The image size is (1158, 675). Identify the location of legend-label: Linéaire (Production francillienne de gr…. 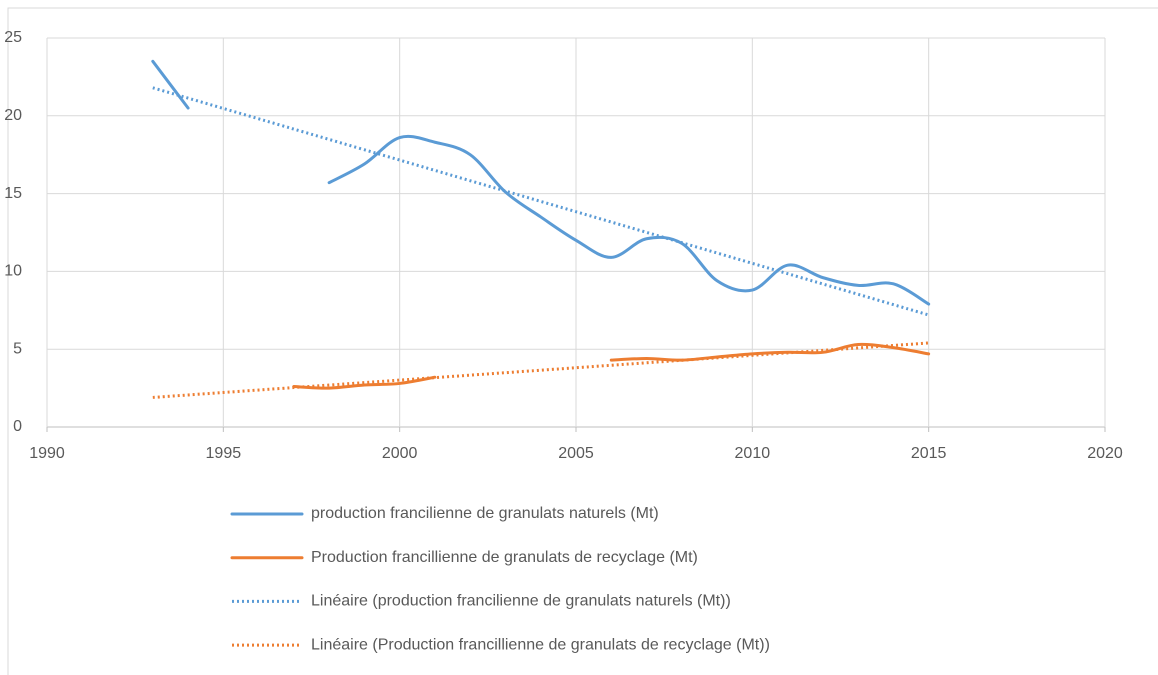
(540, 644).